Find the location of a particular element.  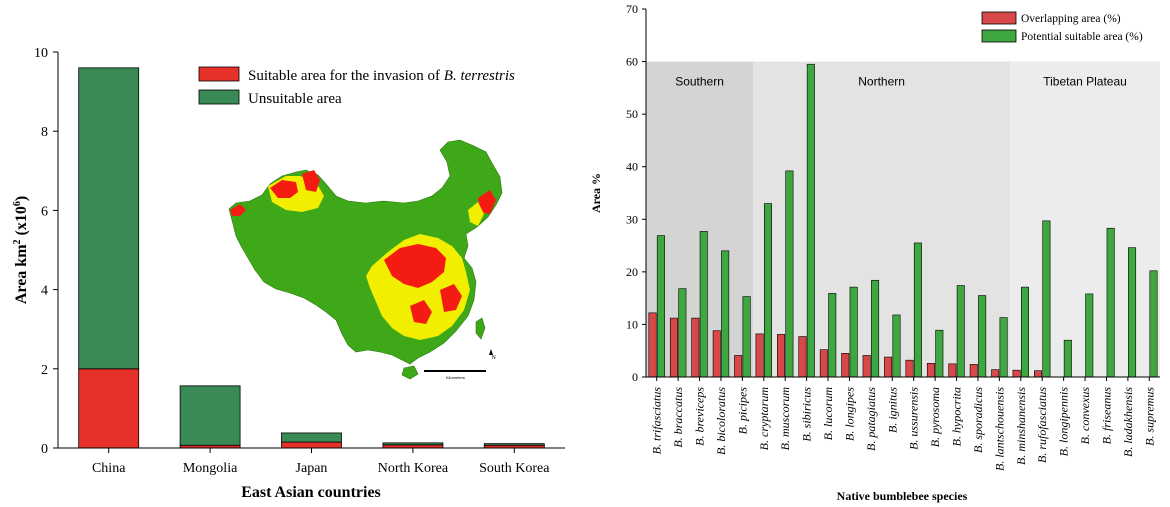

left-y-tick-label: 2 is located at coordinates (44, 370).